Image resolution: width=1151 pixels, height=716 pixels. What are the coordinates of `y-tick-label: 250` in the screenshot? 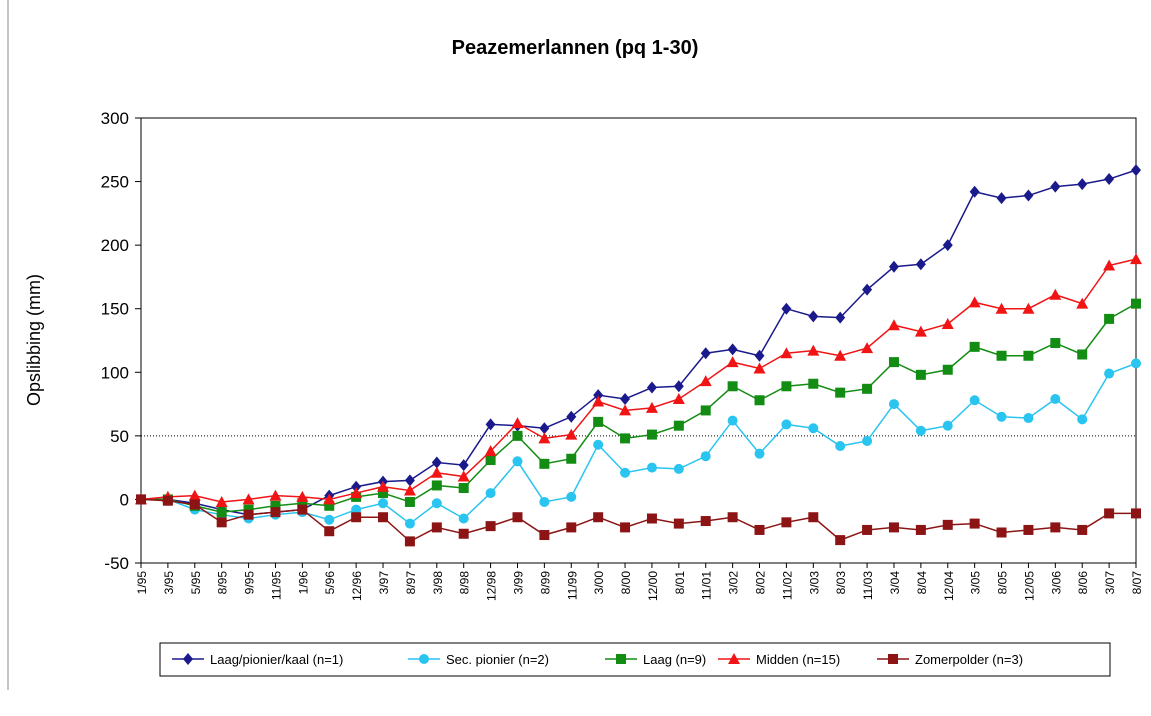 It's located at (115, 182).